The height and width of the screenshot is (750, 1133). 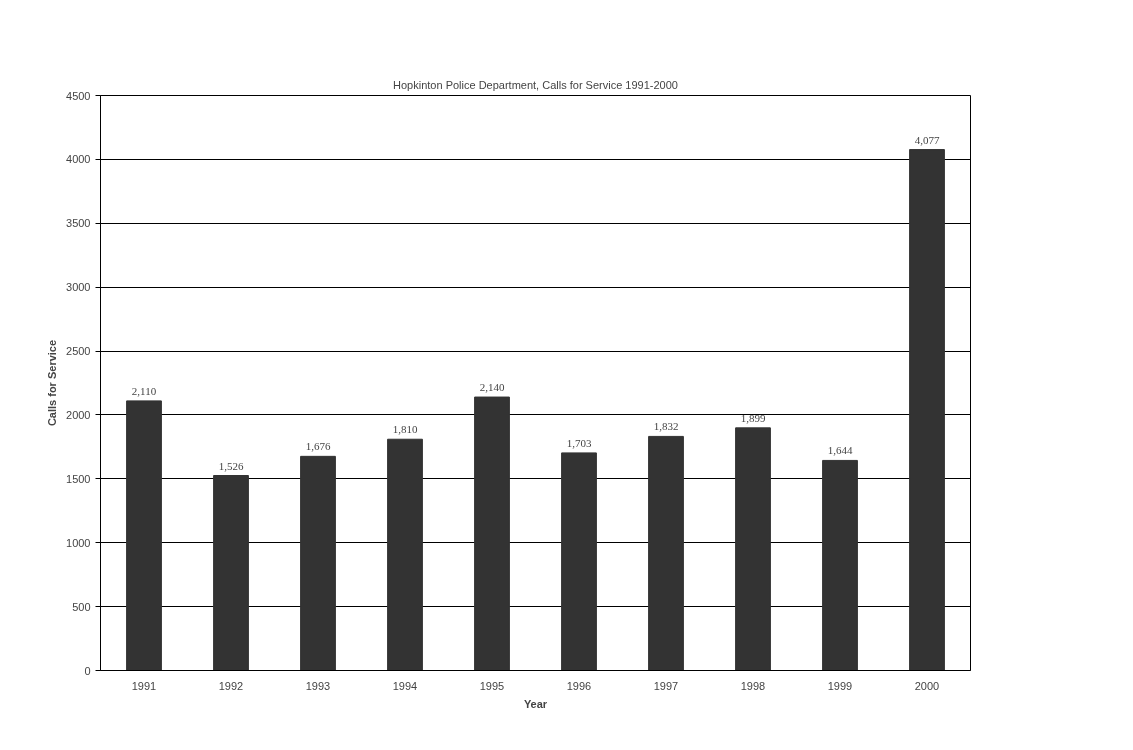 What do you see at coordinates (753, 685) in the screenshot?
I see `x-tick-label: 1998` at bounding box center [753, 685].